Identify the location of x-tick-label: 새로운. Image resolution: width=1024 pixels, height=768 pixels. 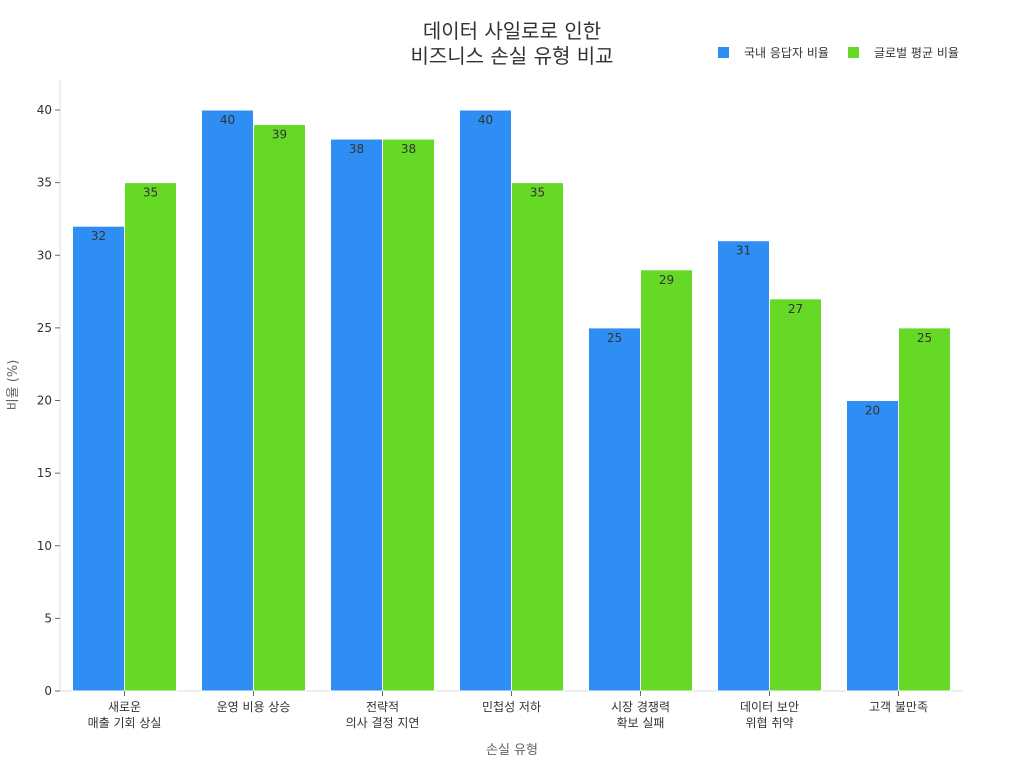
(124, 707).